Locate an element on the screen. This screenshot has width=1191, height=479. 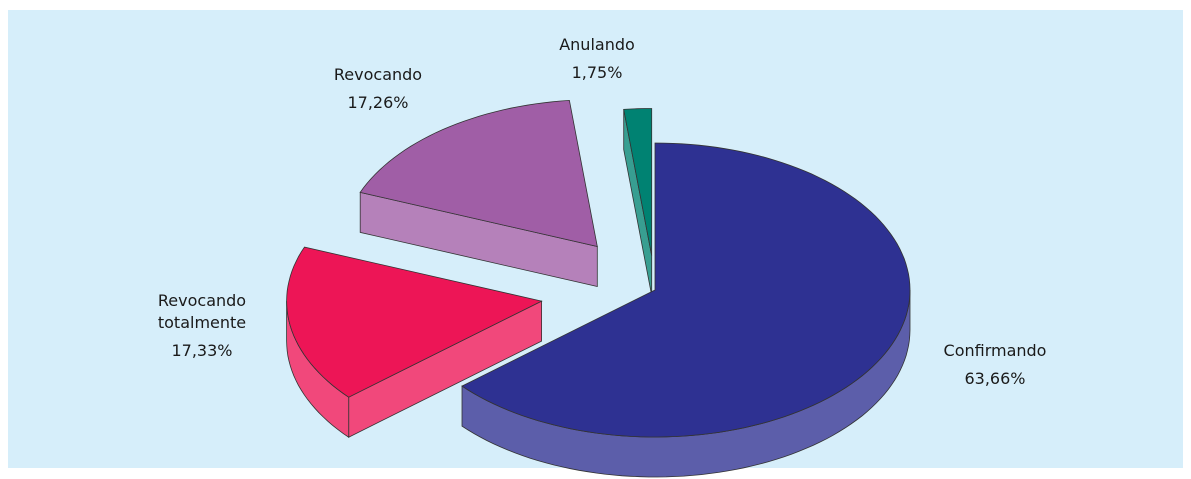
value-label: 17,33% is located at coordinates (202, 350).